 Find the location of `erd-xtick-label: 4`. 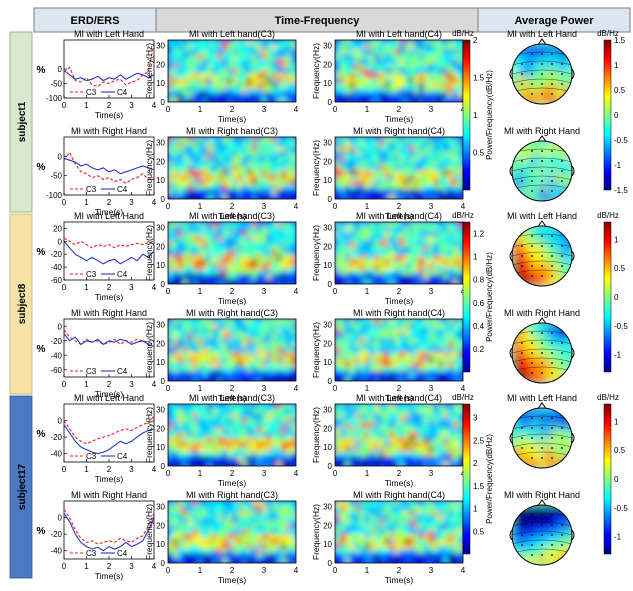

erd-xtick-label: 4 is located at coordinates (154, 384).